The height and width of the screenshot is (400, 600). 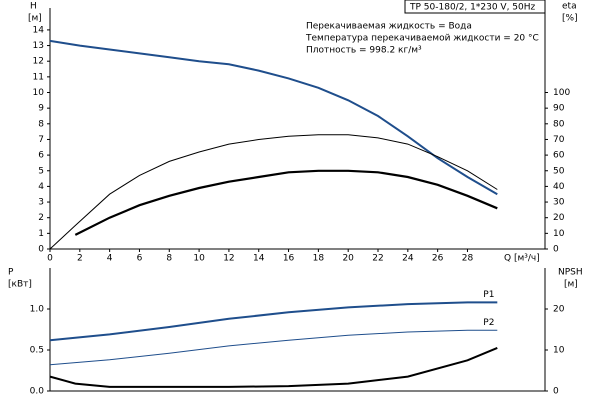 What do you see at coordinates (289, 259) in the screenshot?
I see `x-tick-label: 16` at bounding box center [289, 259].